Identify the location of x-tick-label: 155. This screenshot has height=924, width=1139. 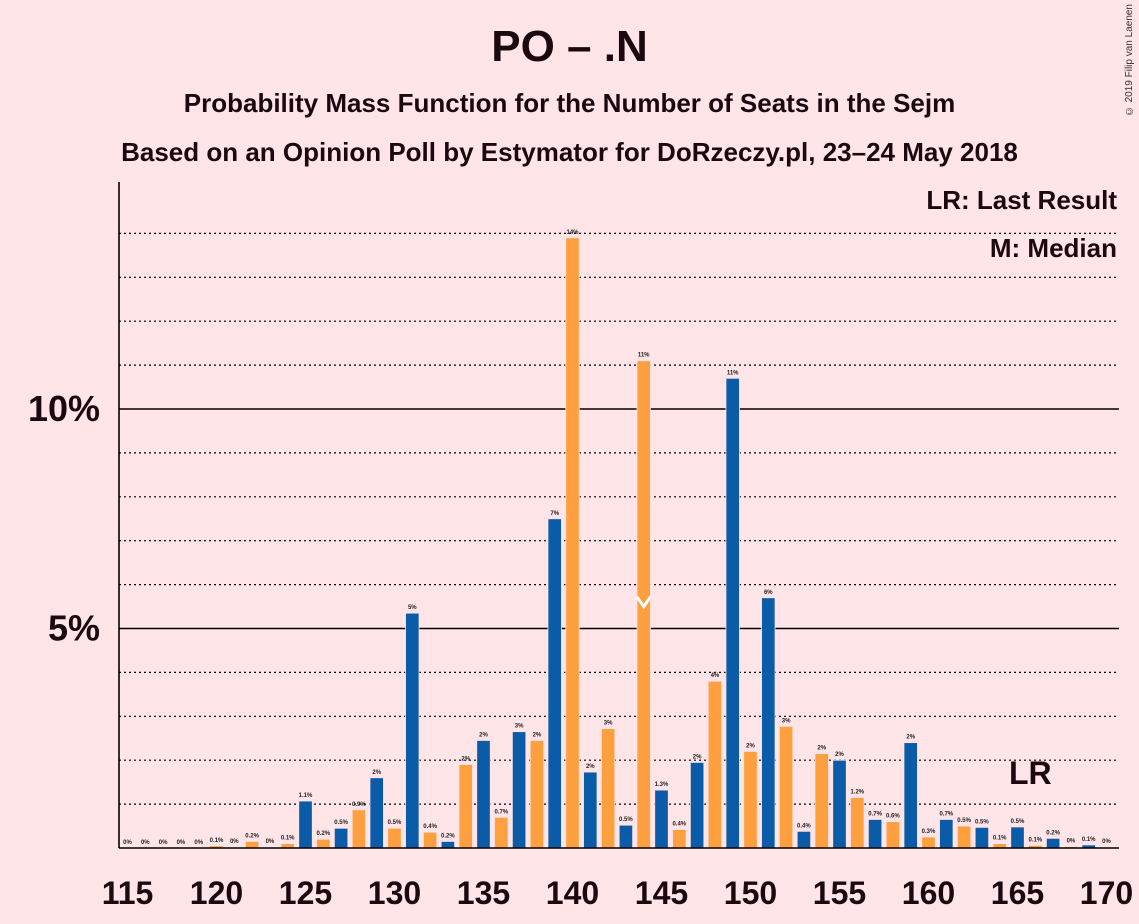
(839, 893).